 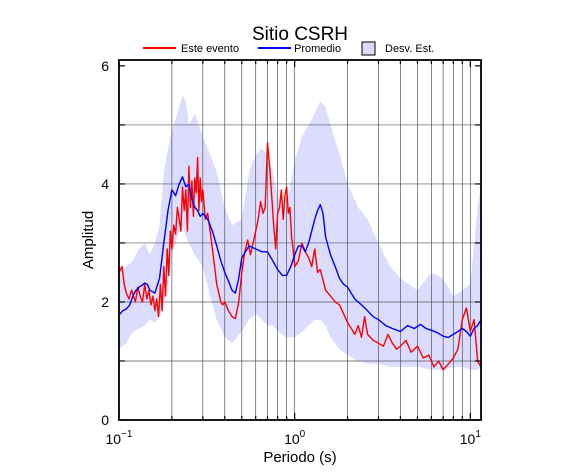 What do you see at coordinates (88, 240) in the screenshot?
I see `y-axis-label: Amplitud` at bounding box center [88, 240].